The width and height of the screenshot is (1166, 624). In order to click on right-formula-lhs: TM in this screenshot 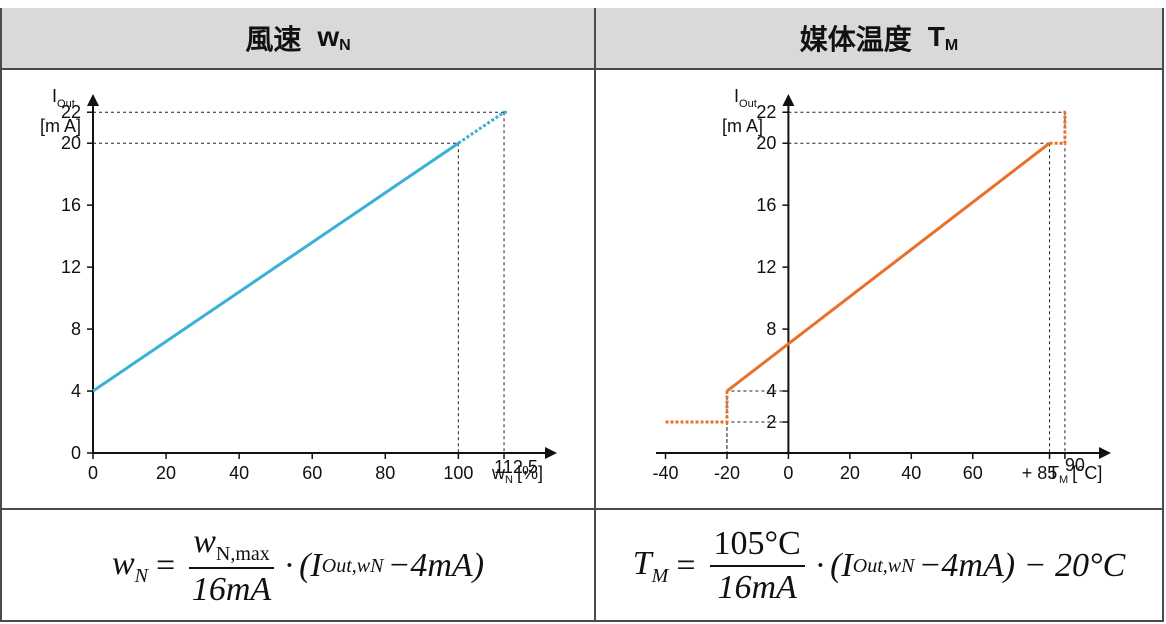, I will do `click(651, 566)`.